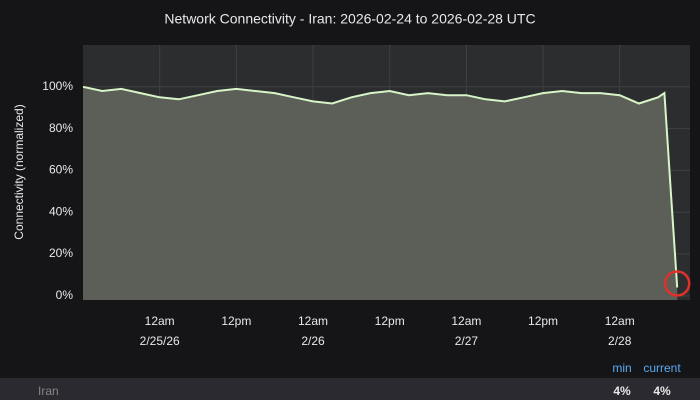  Describe the element at coordinates (621, 368) in the screenshot. I see `stat-name: min` at that location.